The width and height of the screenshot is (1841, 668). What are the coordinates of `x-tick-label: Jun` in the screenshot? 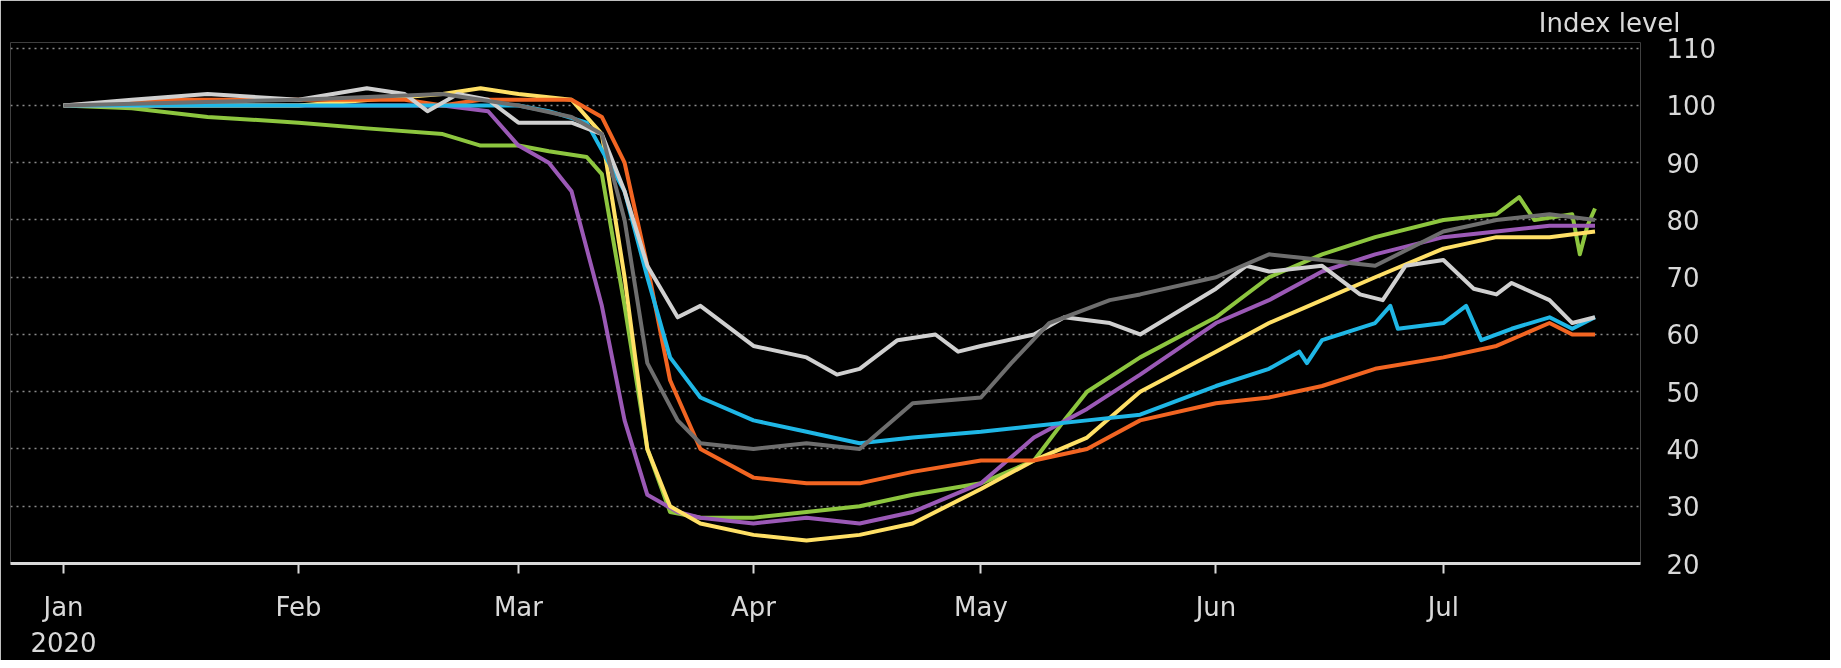 It's located at (1215, 606).